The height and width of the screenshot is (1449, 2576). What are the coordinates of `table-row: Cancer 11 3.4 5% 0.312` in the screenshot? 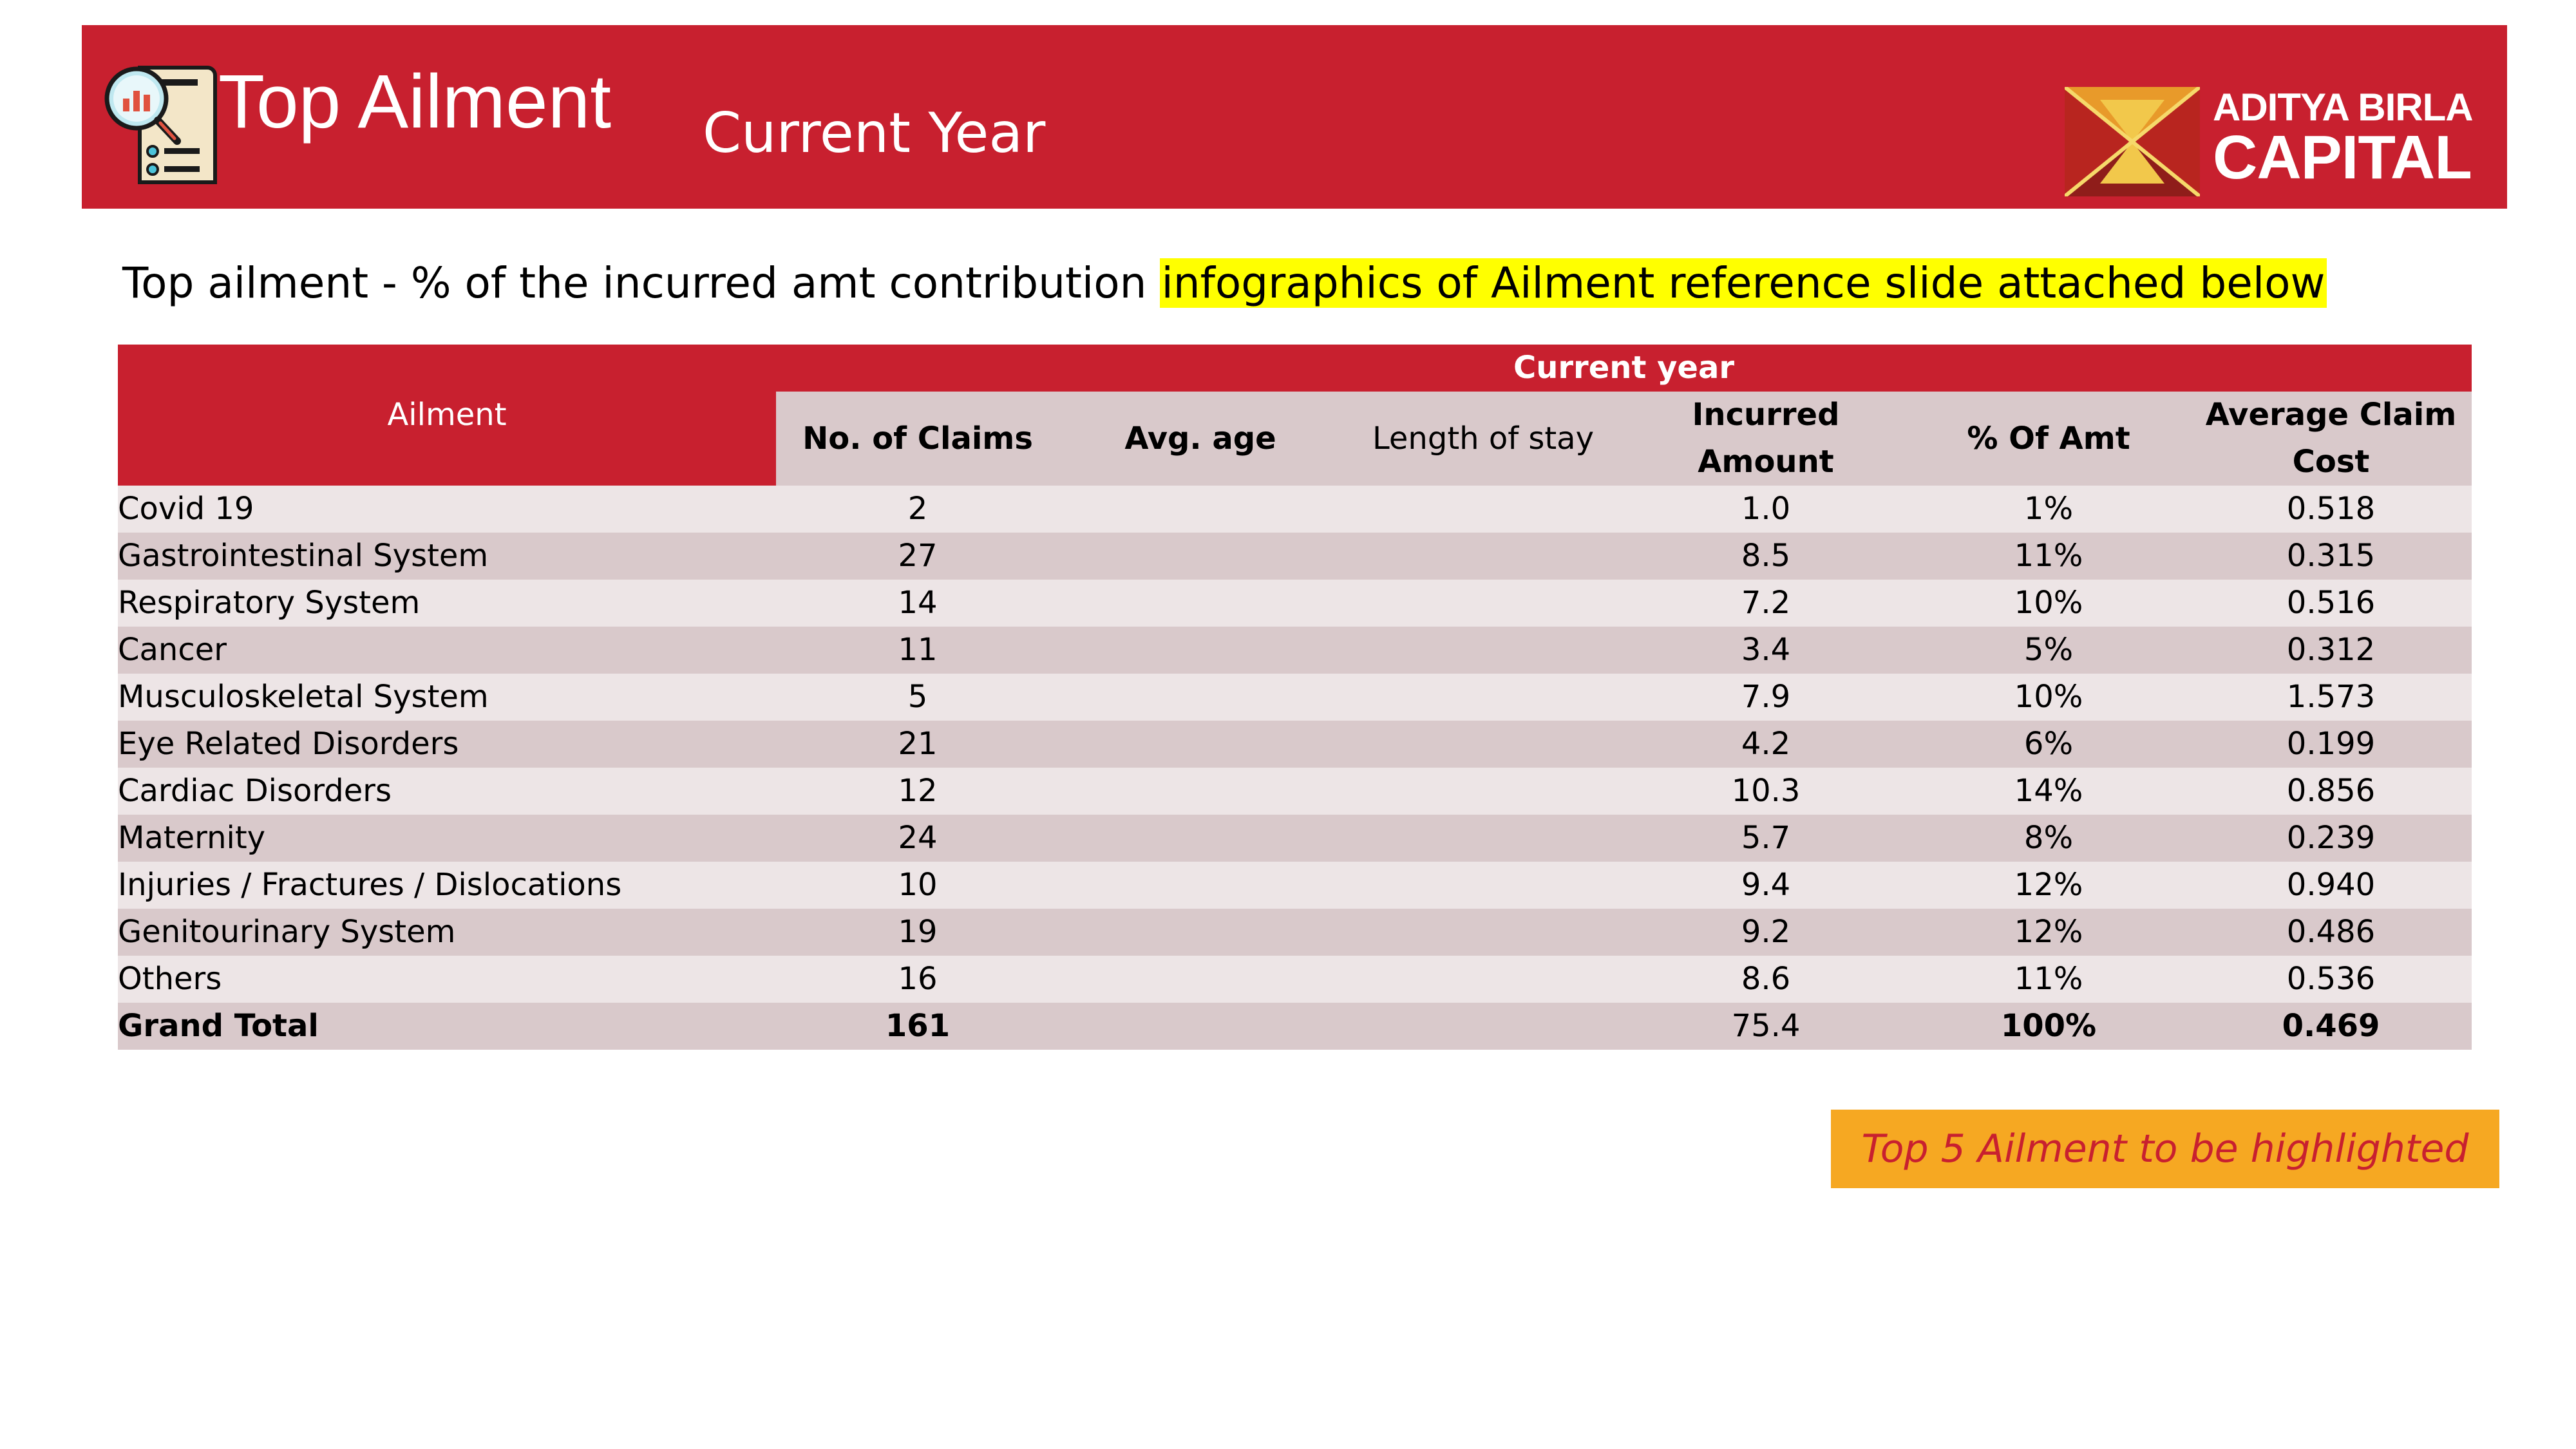 It's located at (1295, 651).